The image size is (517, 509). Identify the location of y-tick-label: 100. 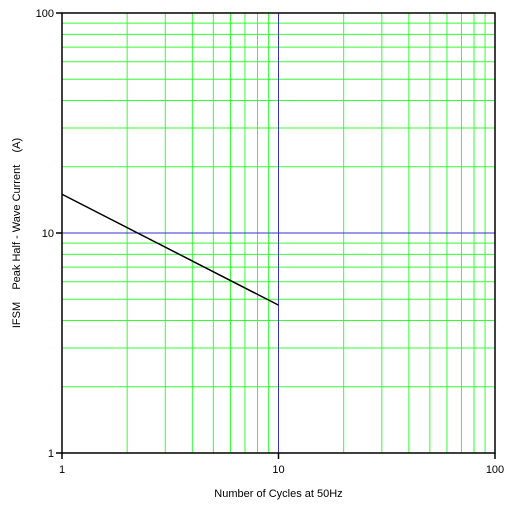
(45, 14).